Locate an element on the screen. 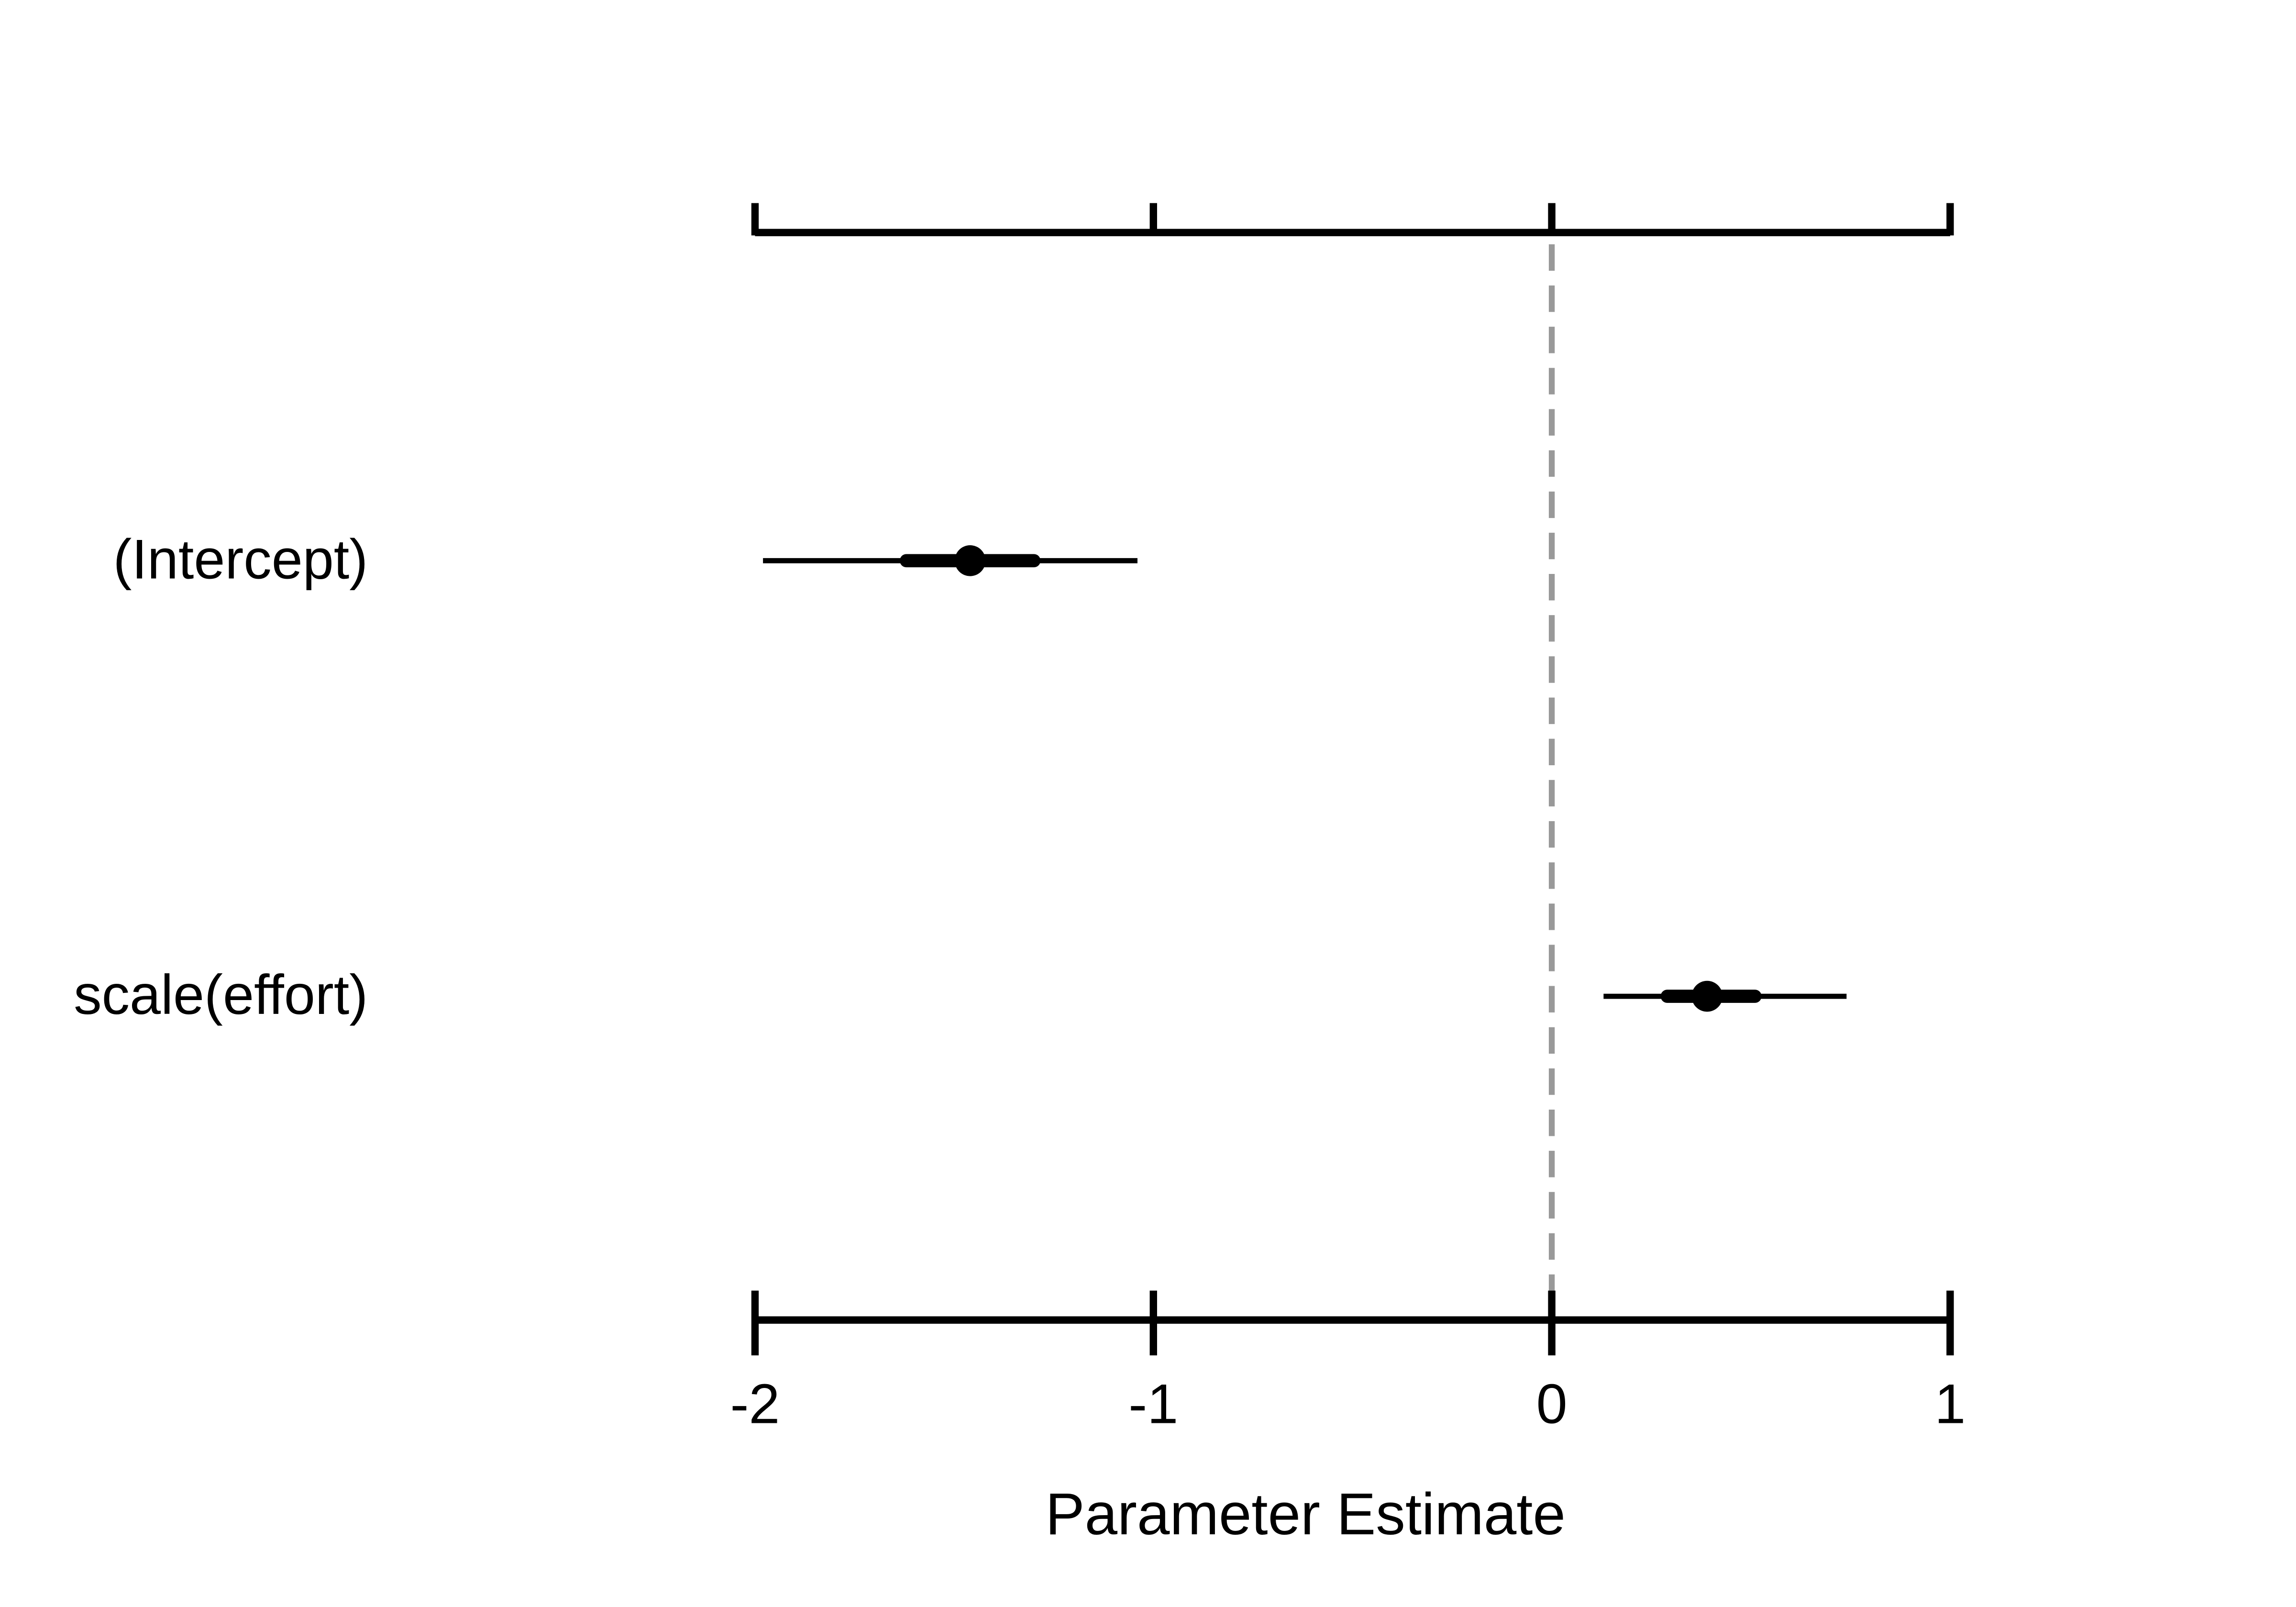 The width and height of the screenshot is (2296, 1607). x-tick-label: -1 is located at coordinates (1153, 1404).